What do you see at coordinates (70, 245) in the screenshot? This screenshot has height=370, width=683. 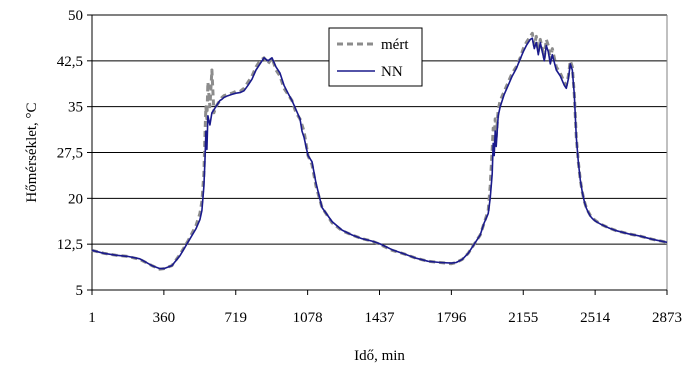 I see `y-tick-label-1: 12,5` at bounding box center [70, 245].